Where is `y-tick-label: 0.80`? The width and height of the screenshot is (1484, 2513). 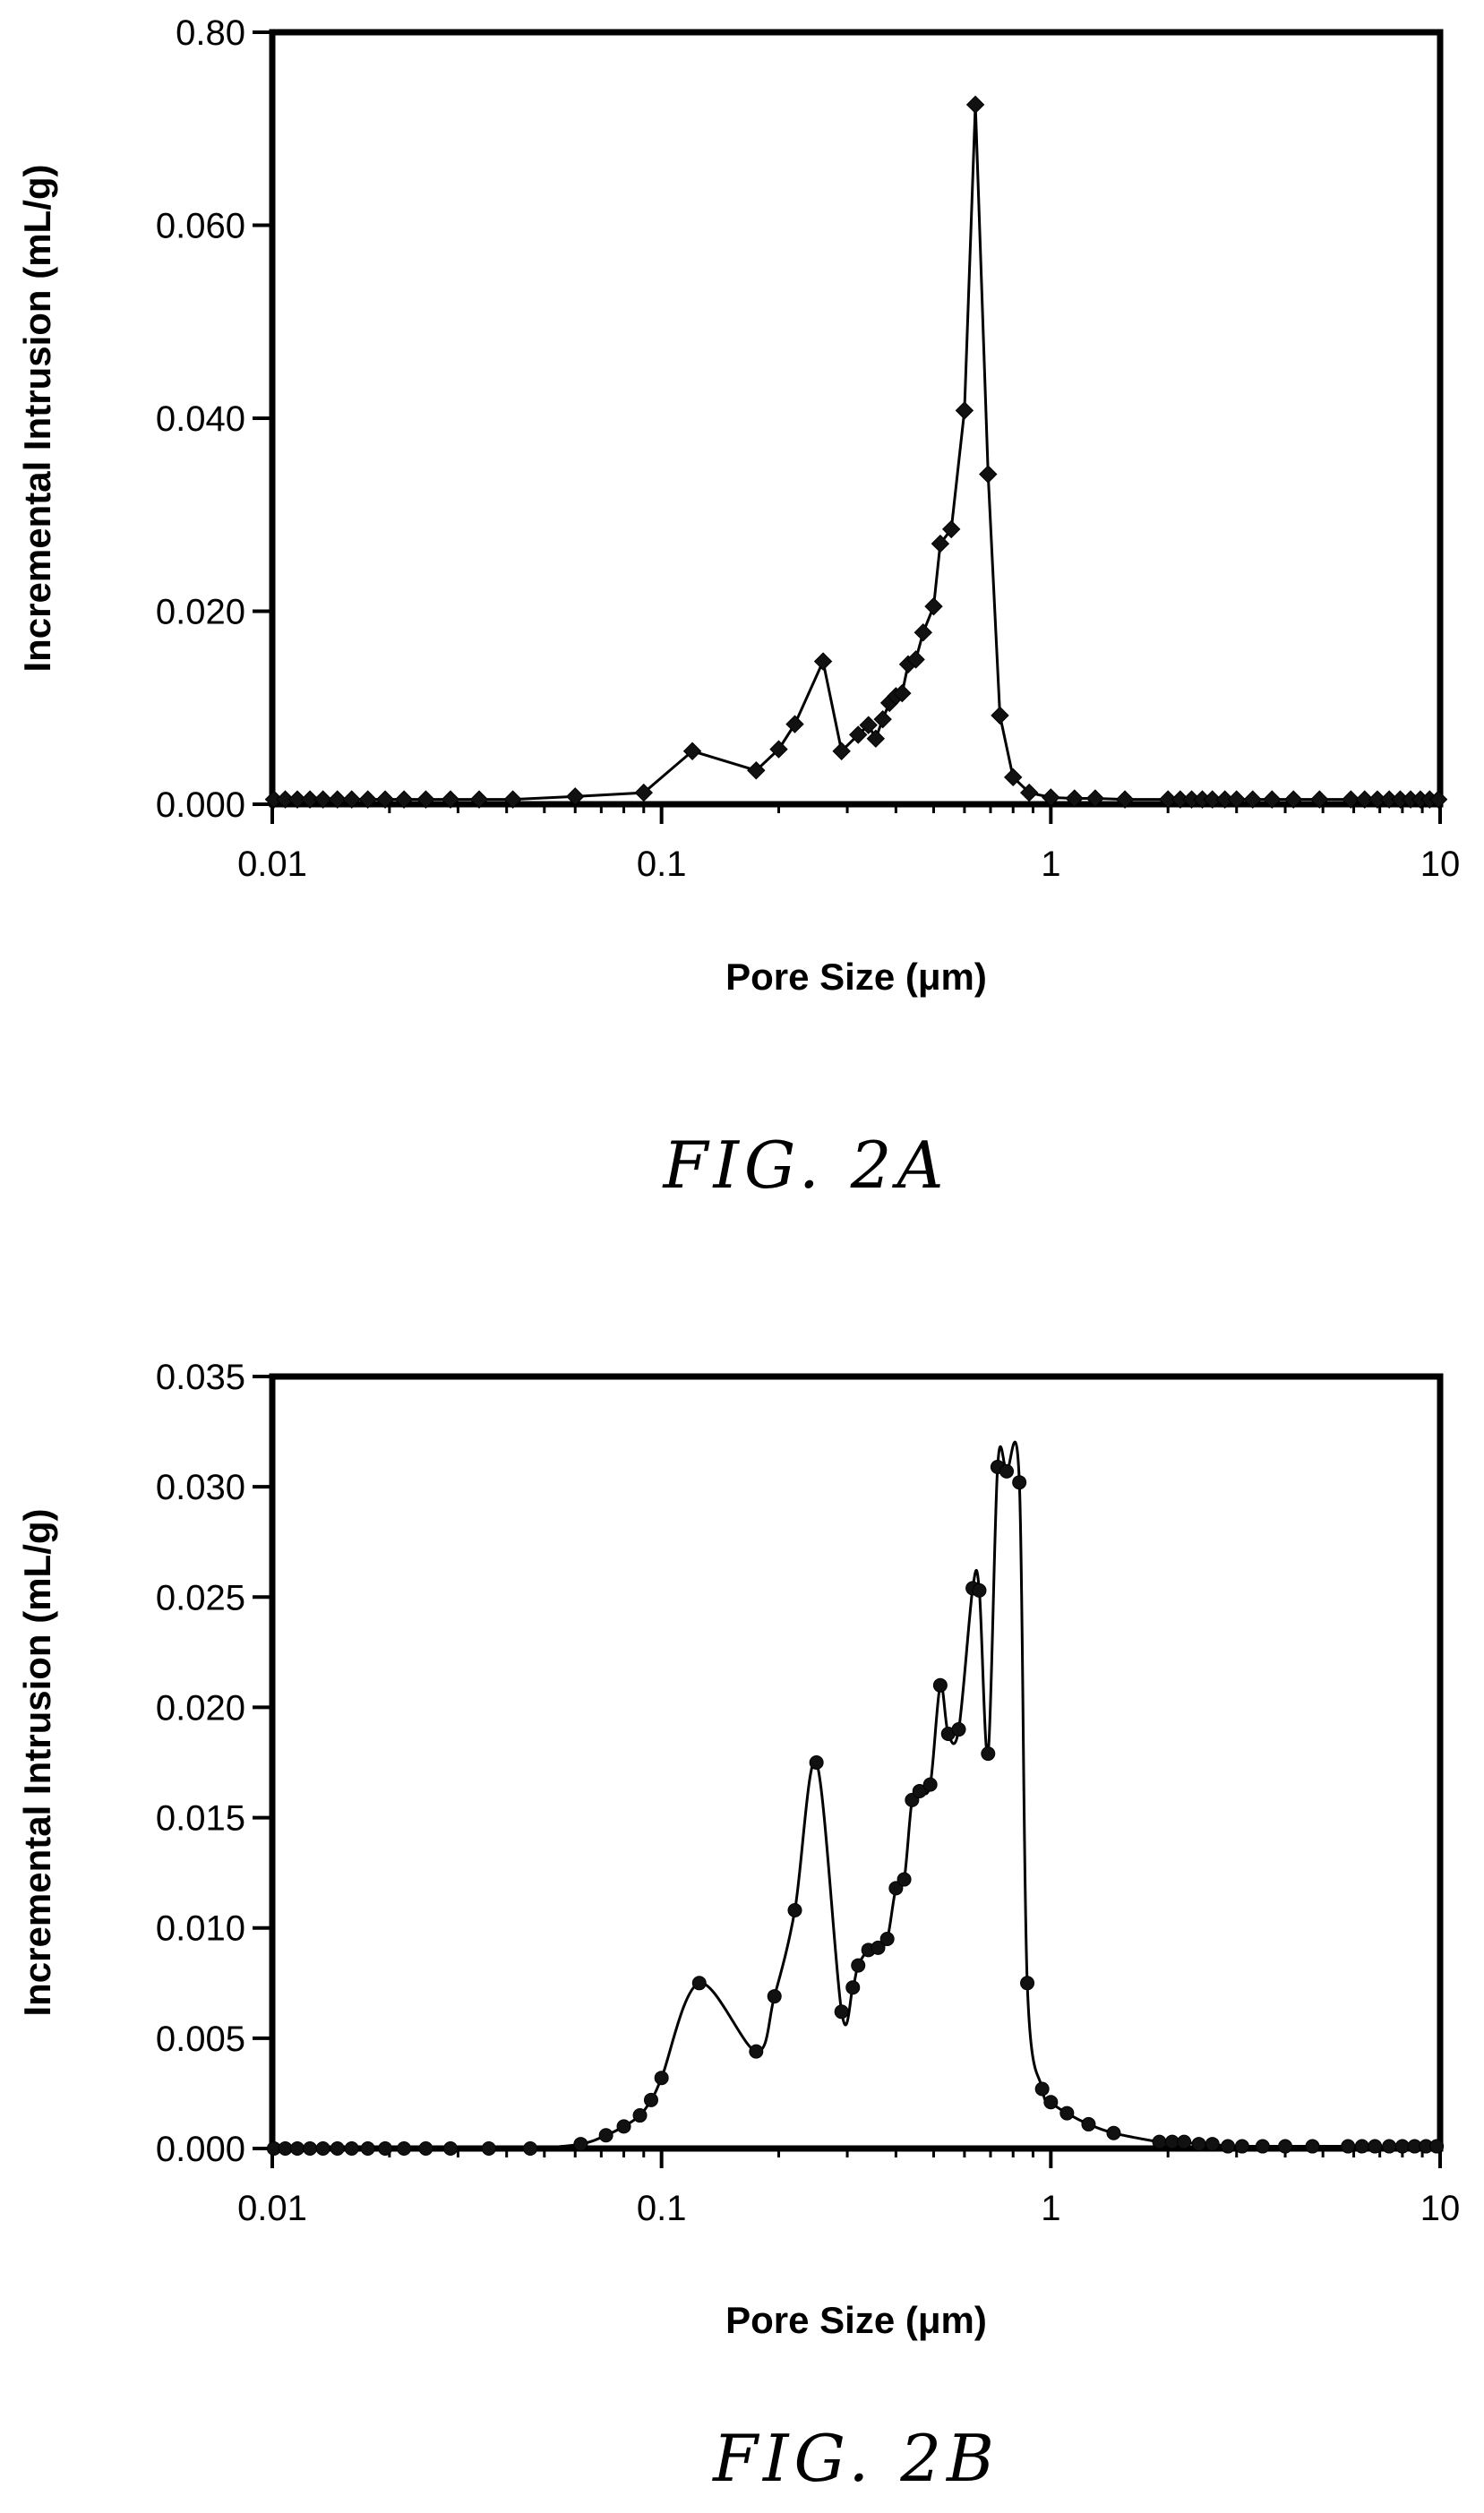
y-tick-label: 0.80 is located at coordinates (210, 33).